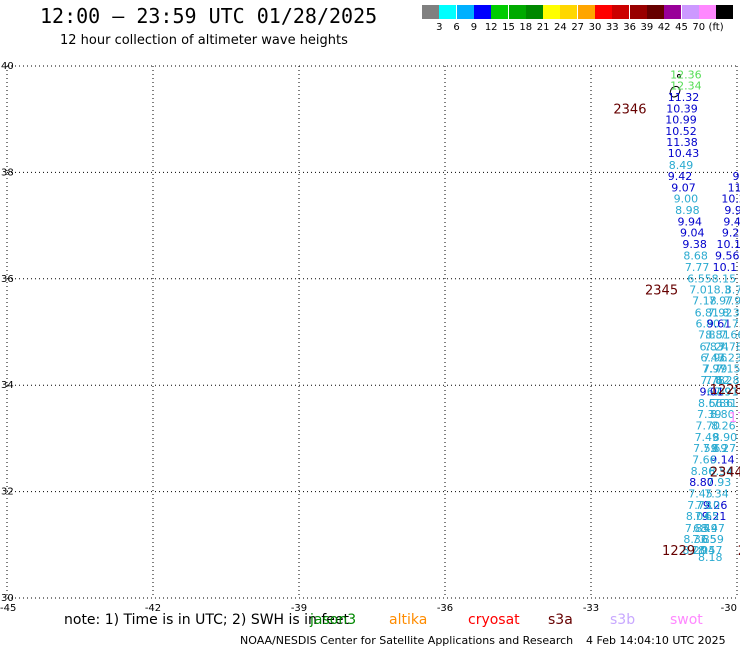 The image size is (740, 650). I want to click on wave-height-value: 6.81, so click(707, 312).